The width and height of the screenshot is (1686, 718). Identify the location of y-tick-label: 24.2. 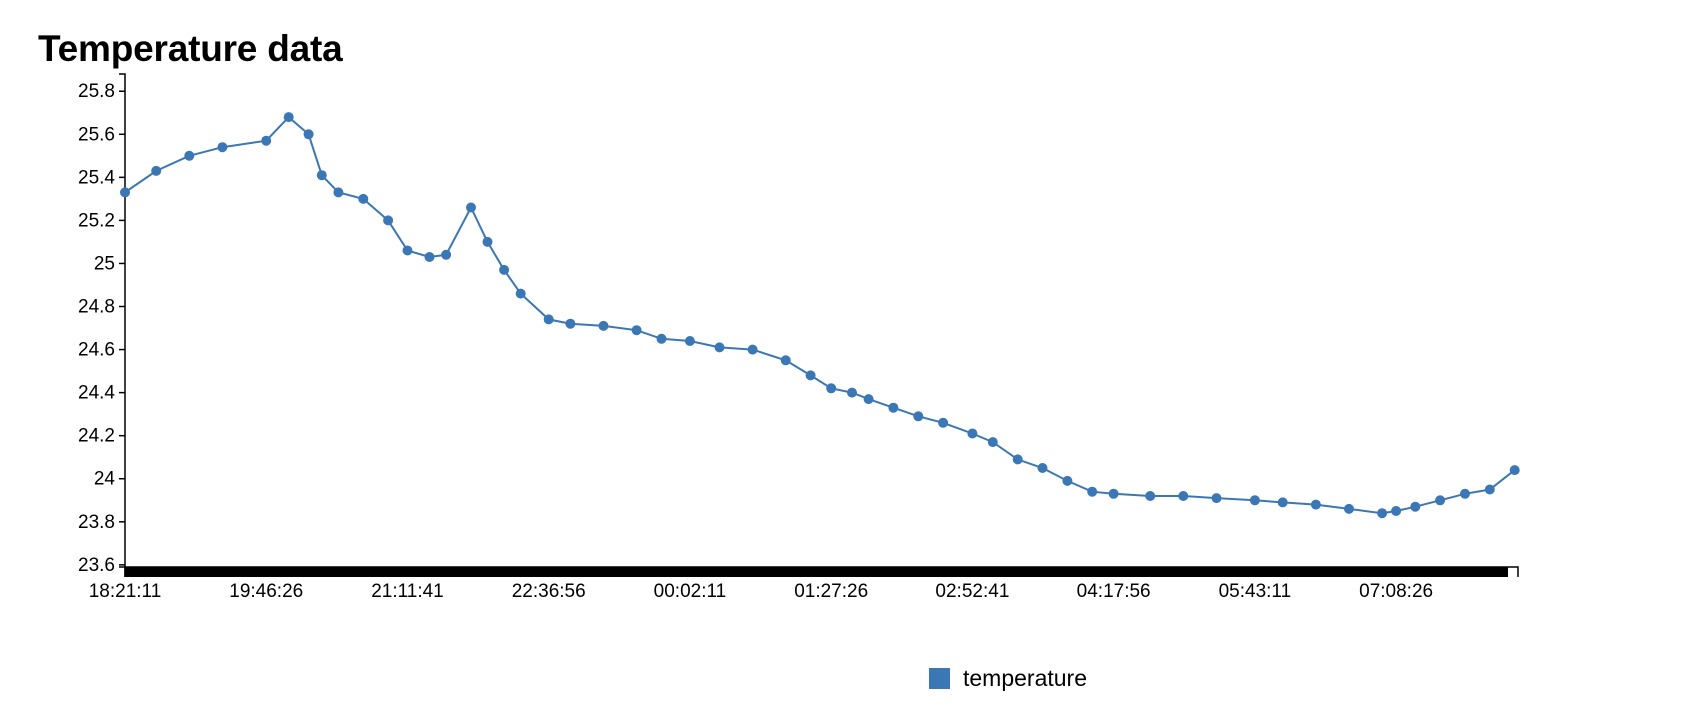
(96, 436).